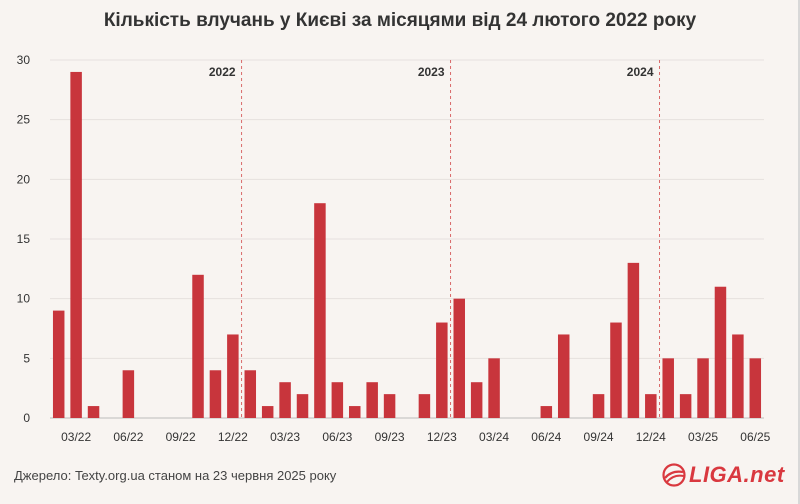  I want to click on liga-logo: LIGA.net, so click(723, 475).